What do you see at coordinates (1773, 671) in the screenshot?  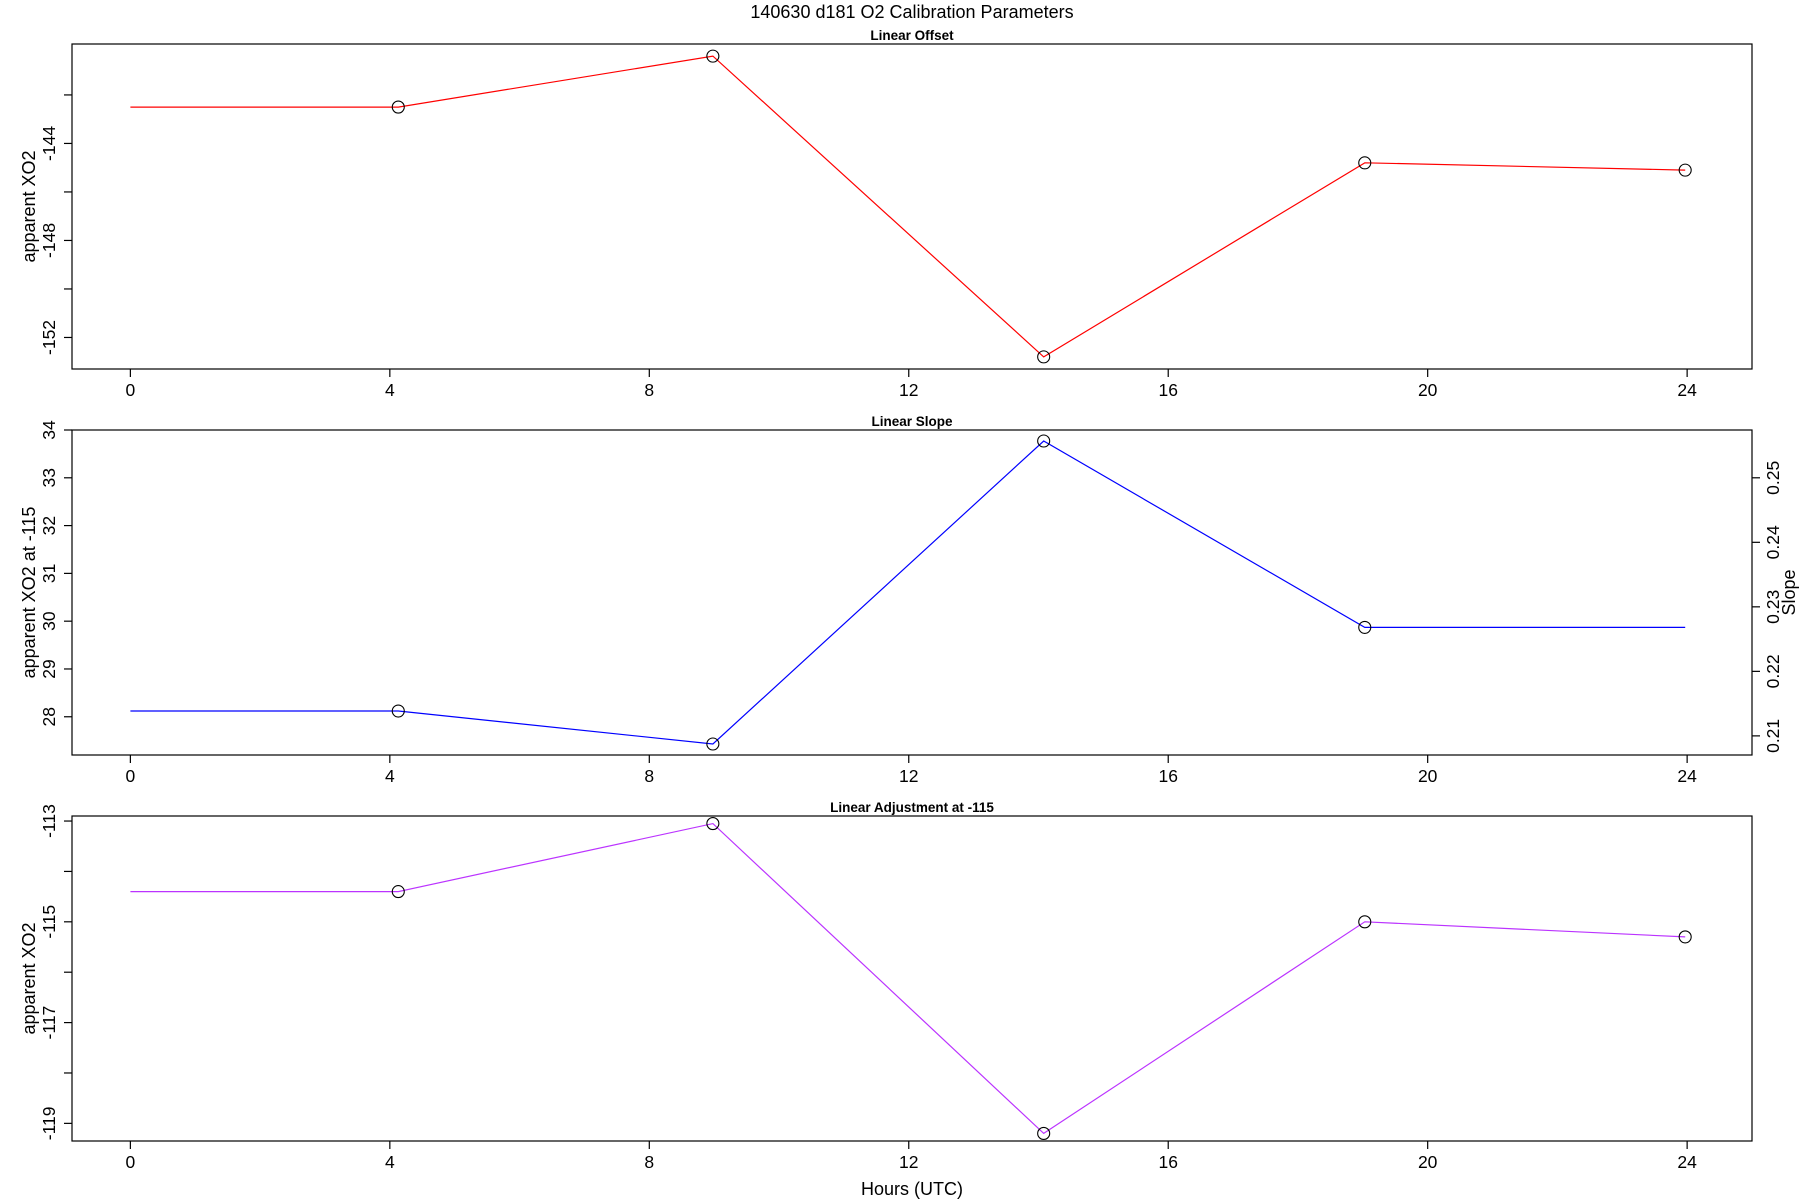 I see `y-right-tick-label: 0.22` at bounding box center [1773, 671].